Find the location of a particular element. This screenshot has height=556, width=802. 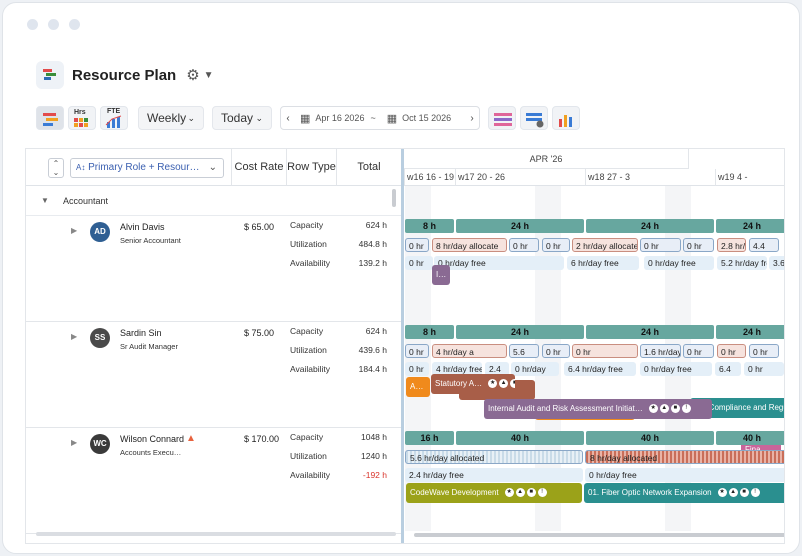

col-total: Total is located at coordinates (368, 167).